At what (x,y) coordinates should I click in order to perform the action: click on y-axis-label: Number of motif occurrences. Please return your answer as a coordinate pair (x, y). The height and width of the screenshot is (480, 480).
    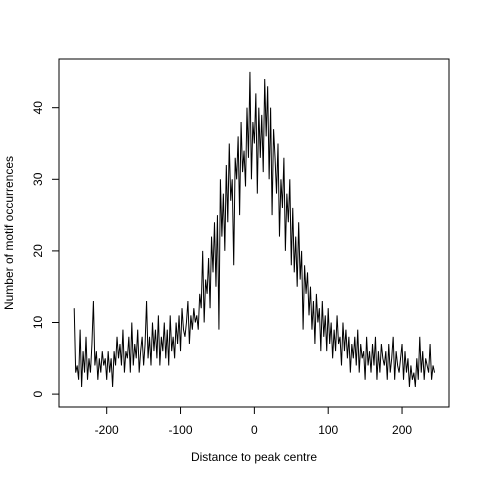
    Looking at the image, I should click on (9, 233).